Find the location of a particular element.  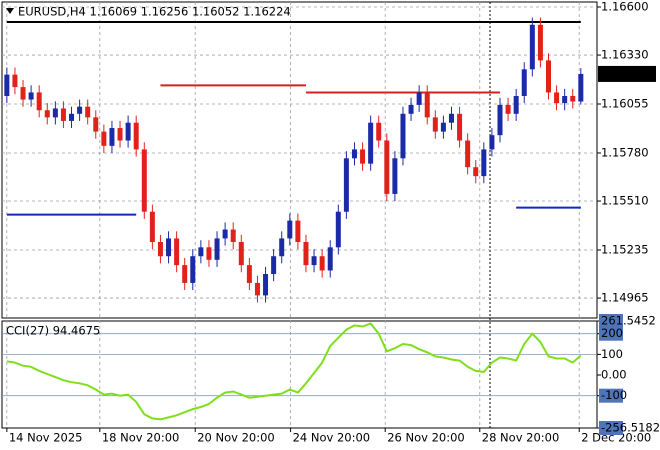

y-tick-label: 1.16330 is located at coordinates (625, 55).